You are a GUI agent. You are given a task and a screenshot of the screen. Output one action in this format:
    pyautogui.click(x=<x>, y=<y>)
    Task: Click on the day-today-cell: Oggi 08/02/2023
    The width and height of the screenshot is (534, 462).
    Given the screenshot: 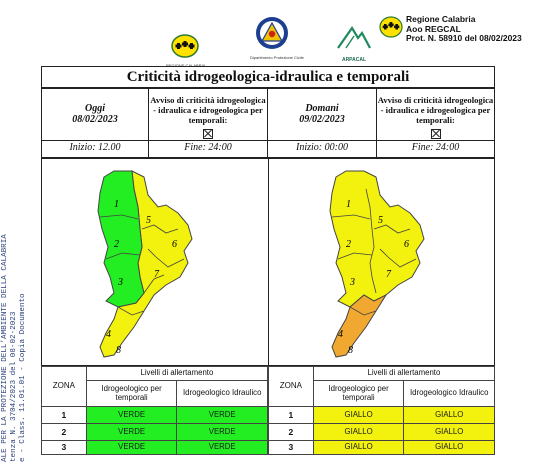 What is the action you would take?
    pyautogui.click(x=95, y=114)
    